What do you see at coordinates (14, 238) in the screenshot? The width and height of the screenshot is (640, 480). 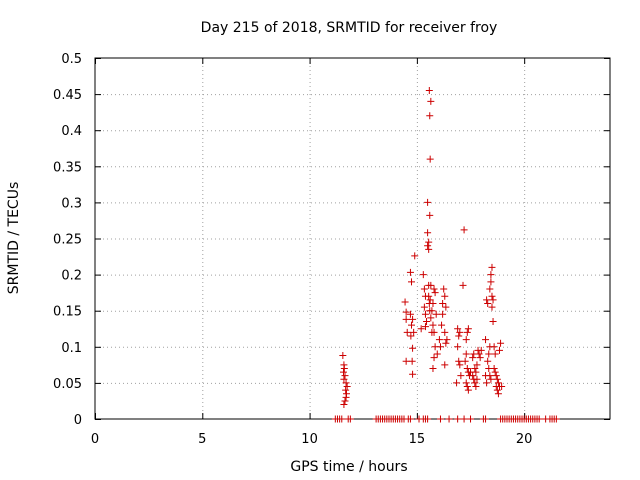 I see `y-axis-label: SRMTID / TECUs` at bounding box center [14, 238].